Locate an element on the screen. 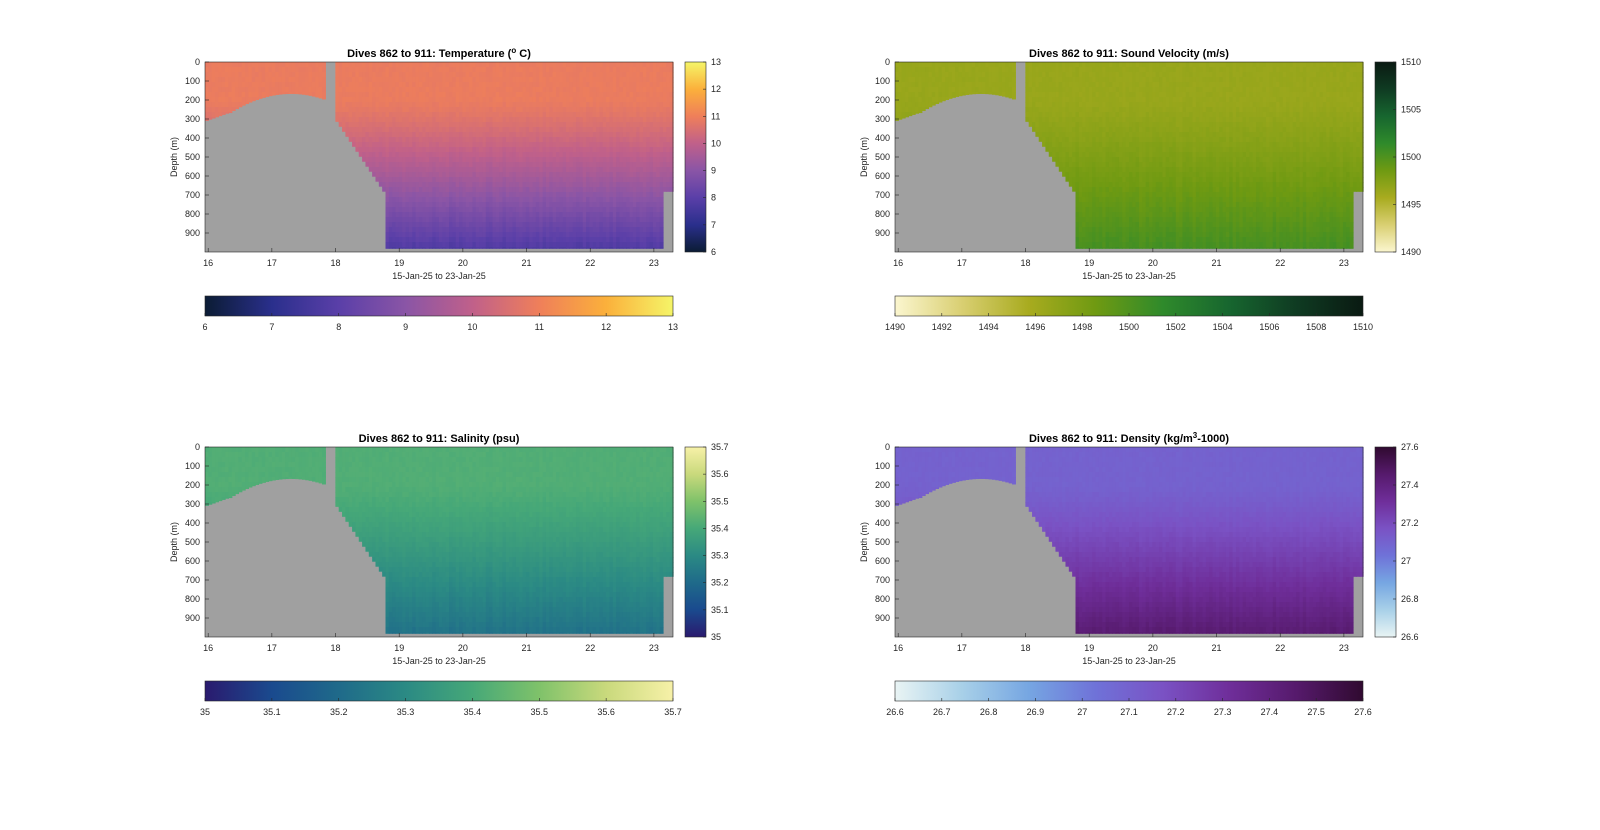  hcolorbar-tick-label: 13 is located at coordinates (673, 327).